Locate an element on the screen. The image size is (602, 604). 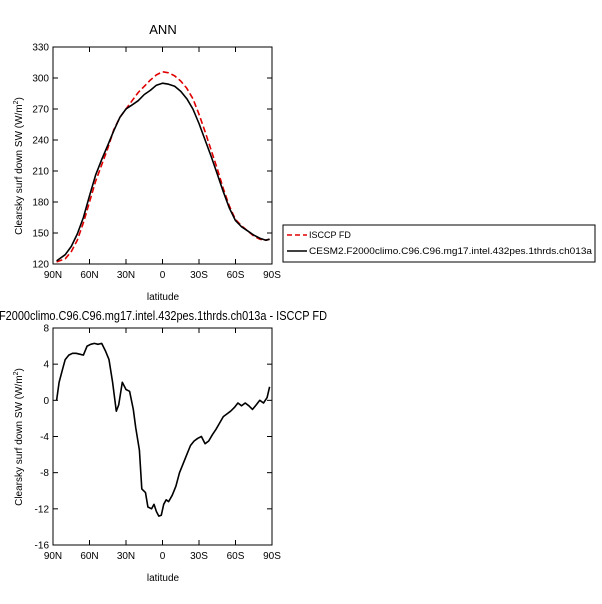
bottom-chart-lines is located at coordinates (163, 429).